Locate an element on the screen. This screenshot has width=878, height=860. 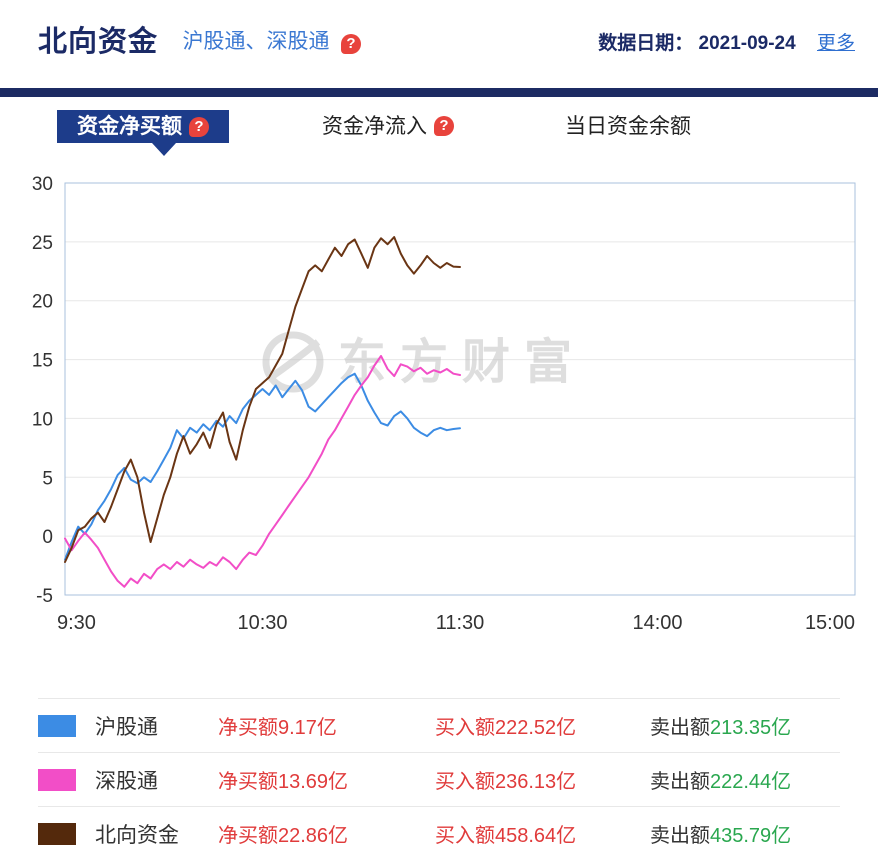
sell-amount: 卖出额435.79亿 is located at coordinates (745, 833).